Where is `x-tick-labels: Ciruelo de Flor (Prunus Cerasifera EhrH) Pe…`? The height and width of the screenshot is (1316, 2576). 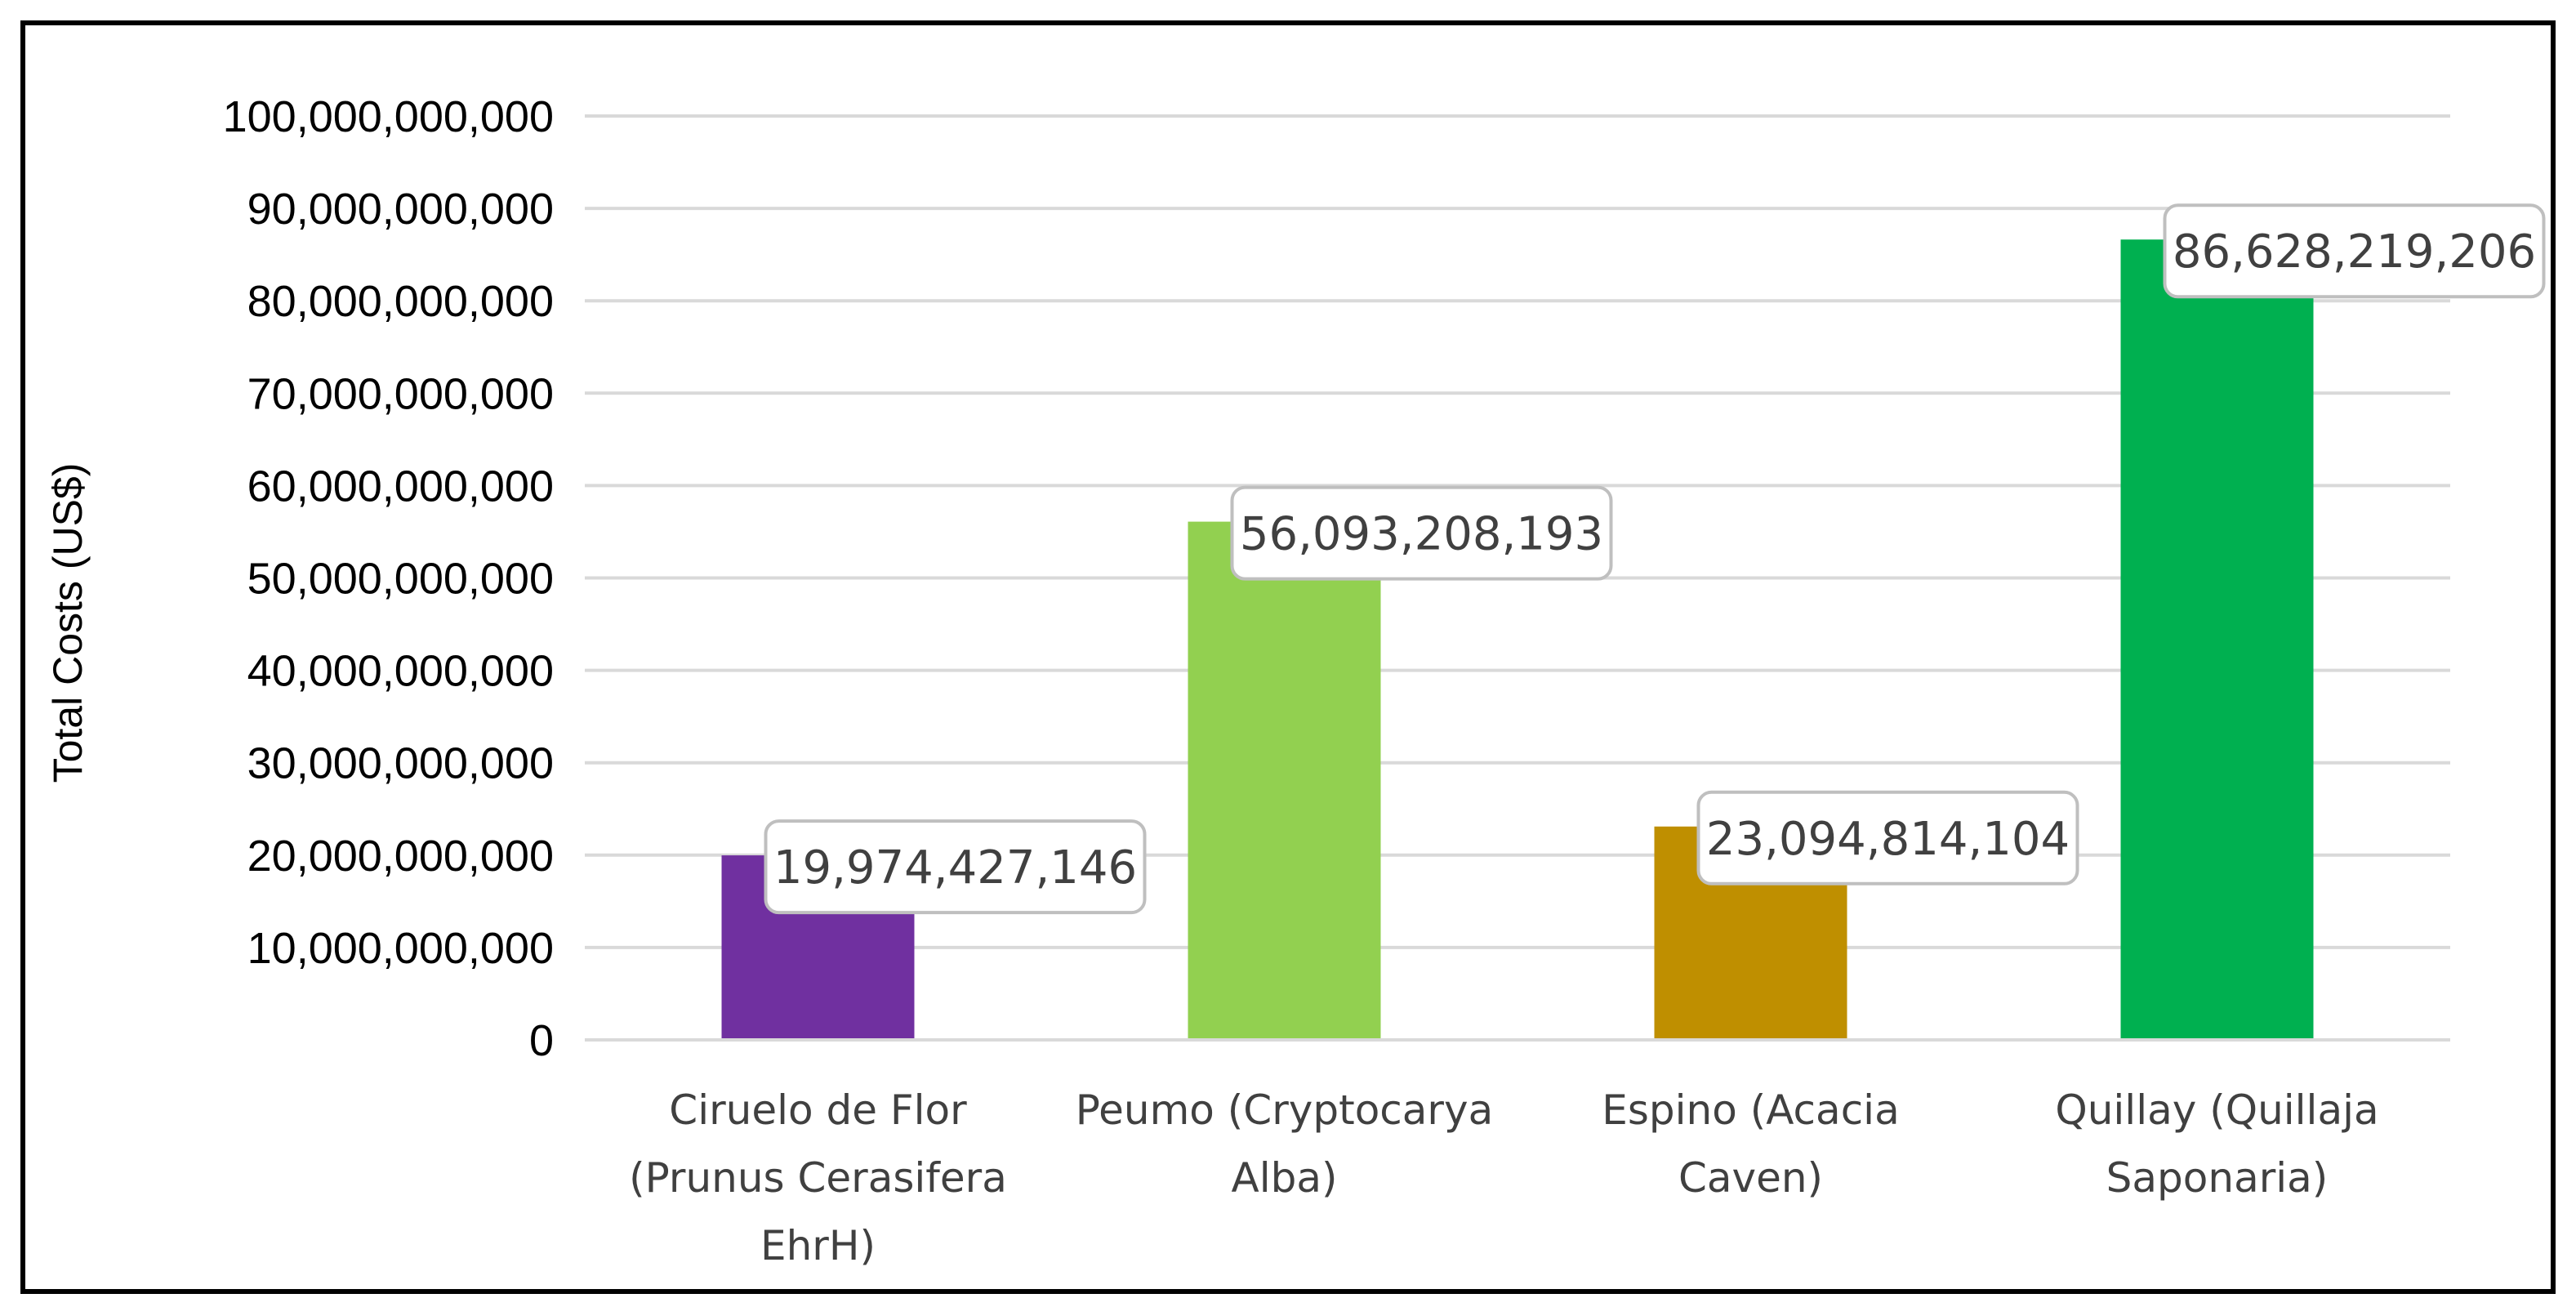 x-tick-labels: Ciruelo de Flor (Prunus Cerasifera EhrH) Pe… is located at coordinates (1503, 1177).